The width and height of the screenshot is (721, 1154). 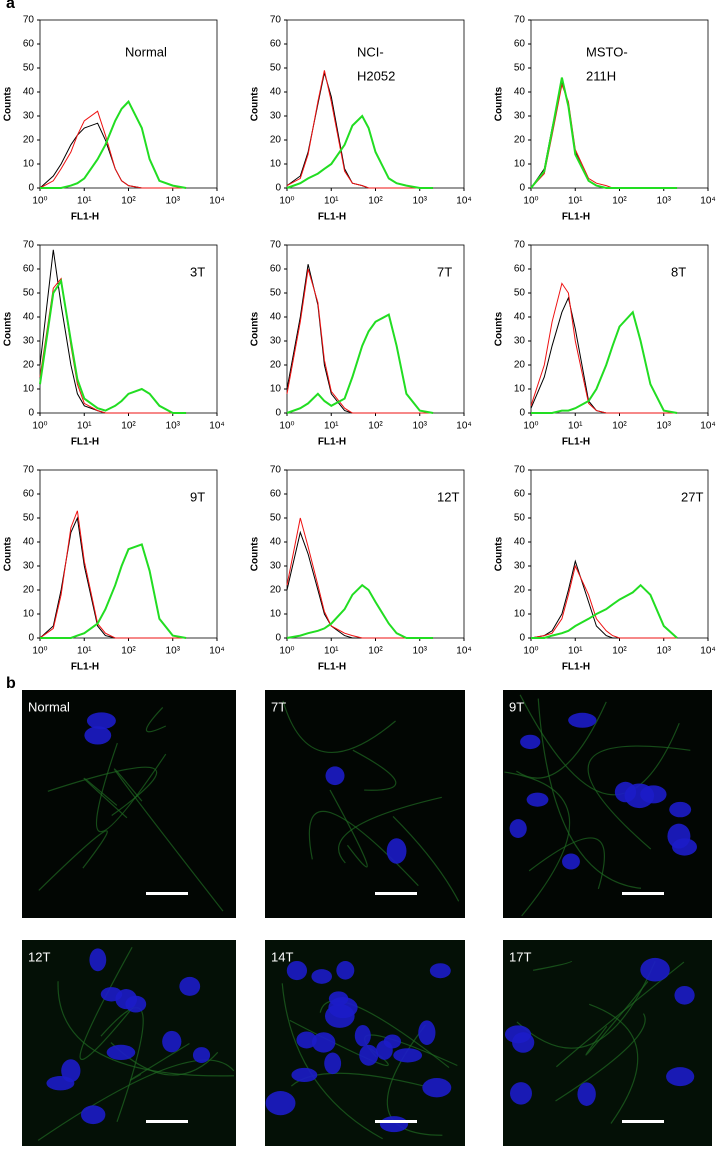 I want to click on image-label: 17T, so click(x=520, y=956).